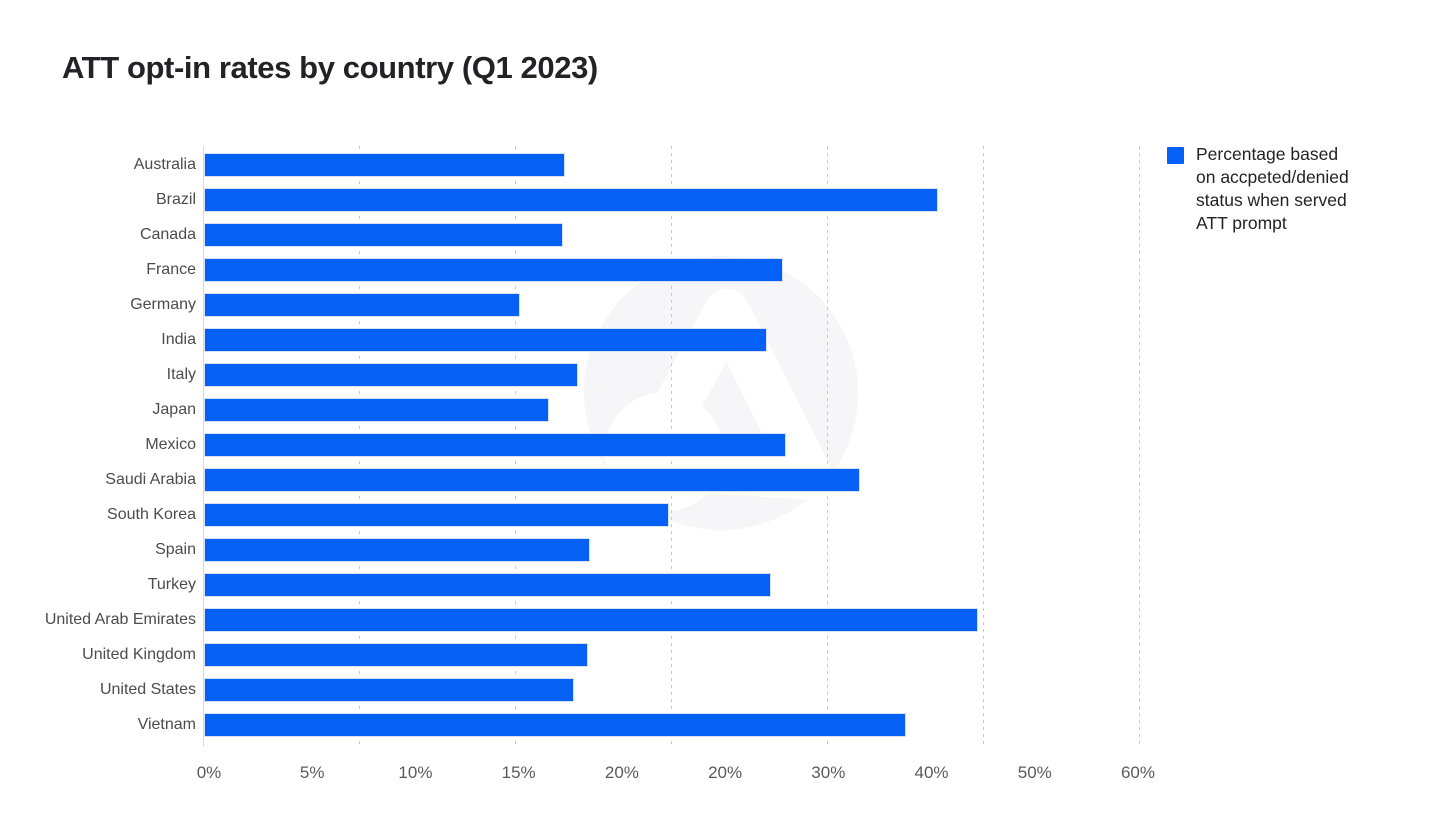  Describe the element at coordinates (532, 480) in the screenshot. I see `bar-saudi-arabia` at that location.